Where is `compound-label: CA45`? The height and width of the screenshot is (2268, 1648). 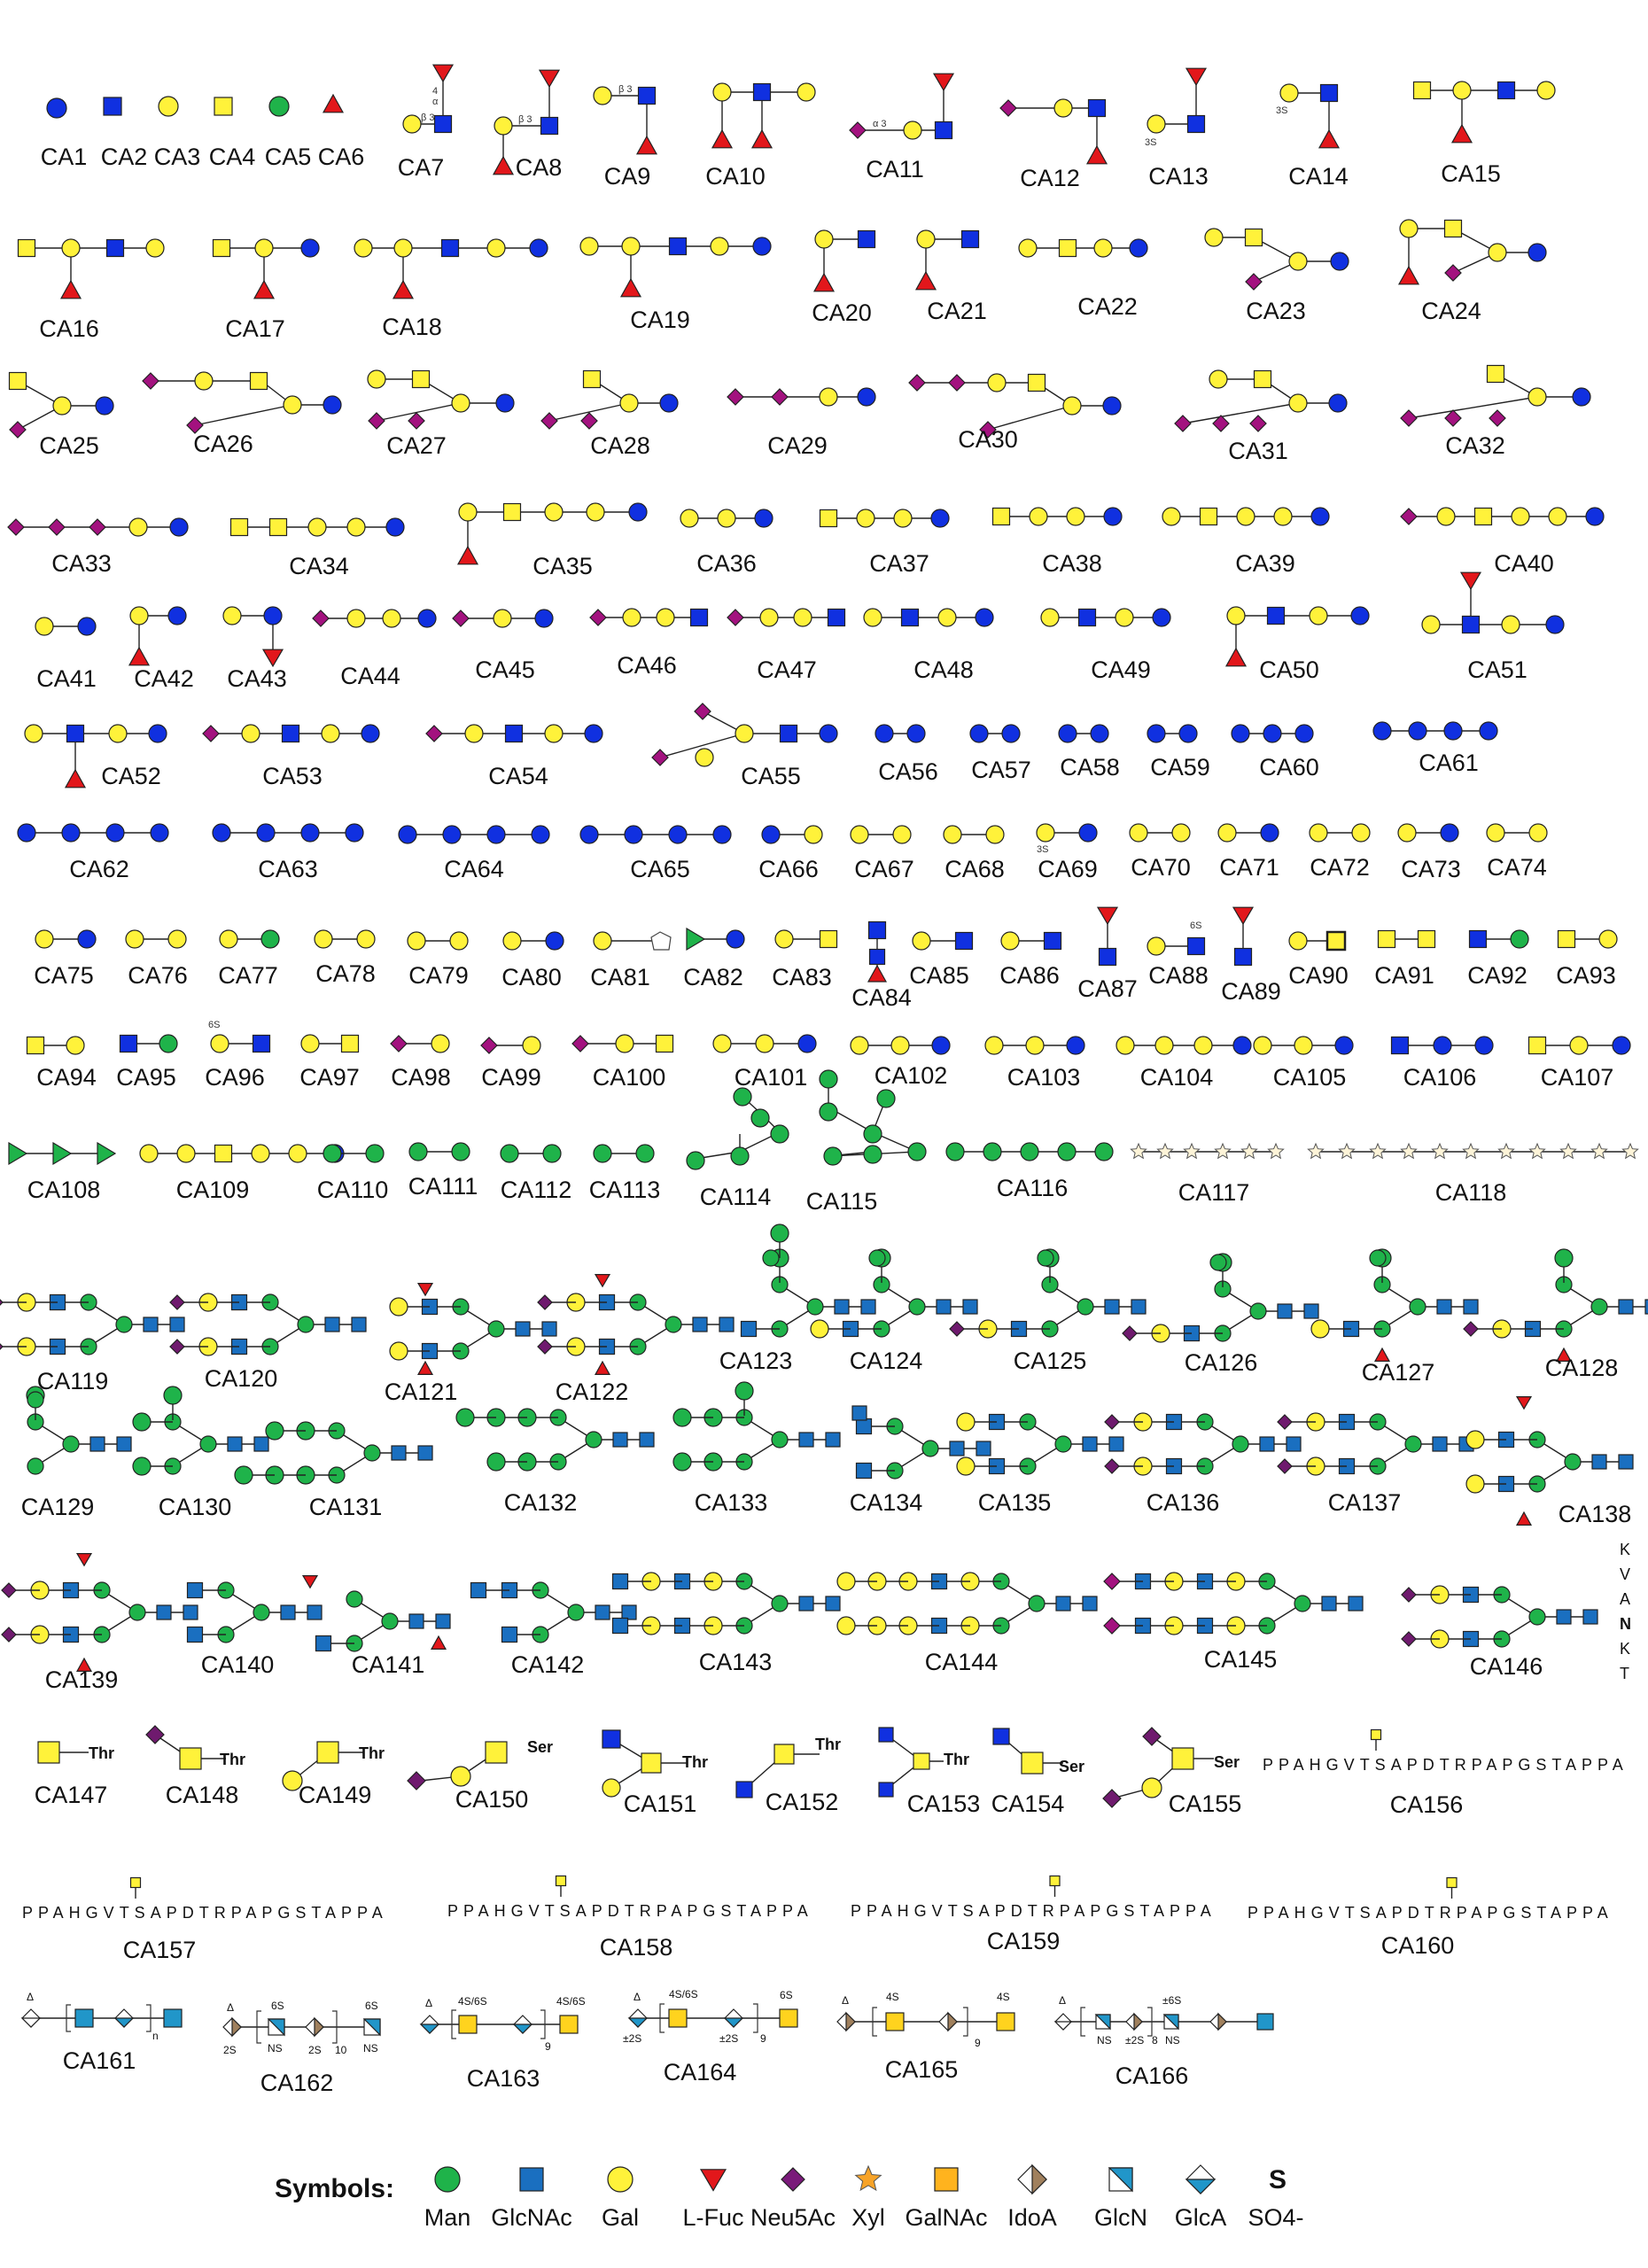
compound-label: CA45 is located at coordinates (505, 669).